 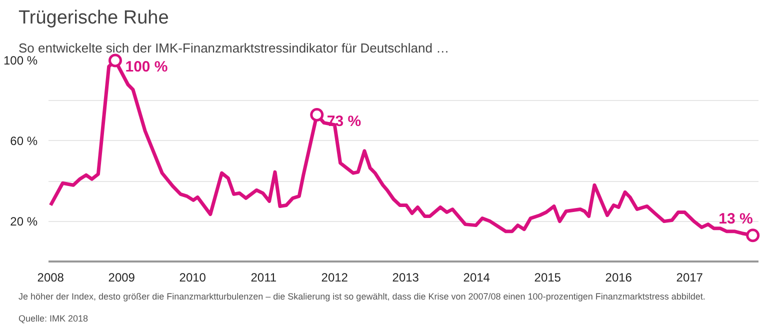 I want to click on annotation: 13 %, so click(x=735, y=219).